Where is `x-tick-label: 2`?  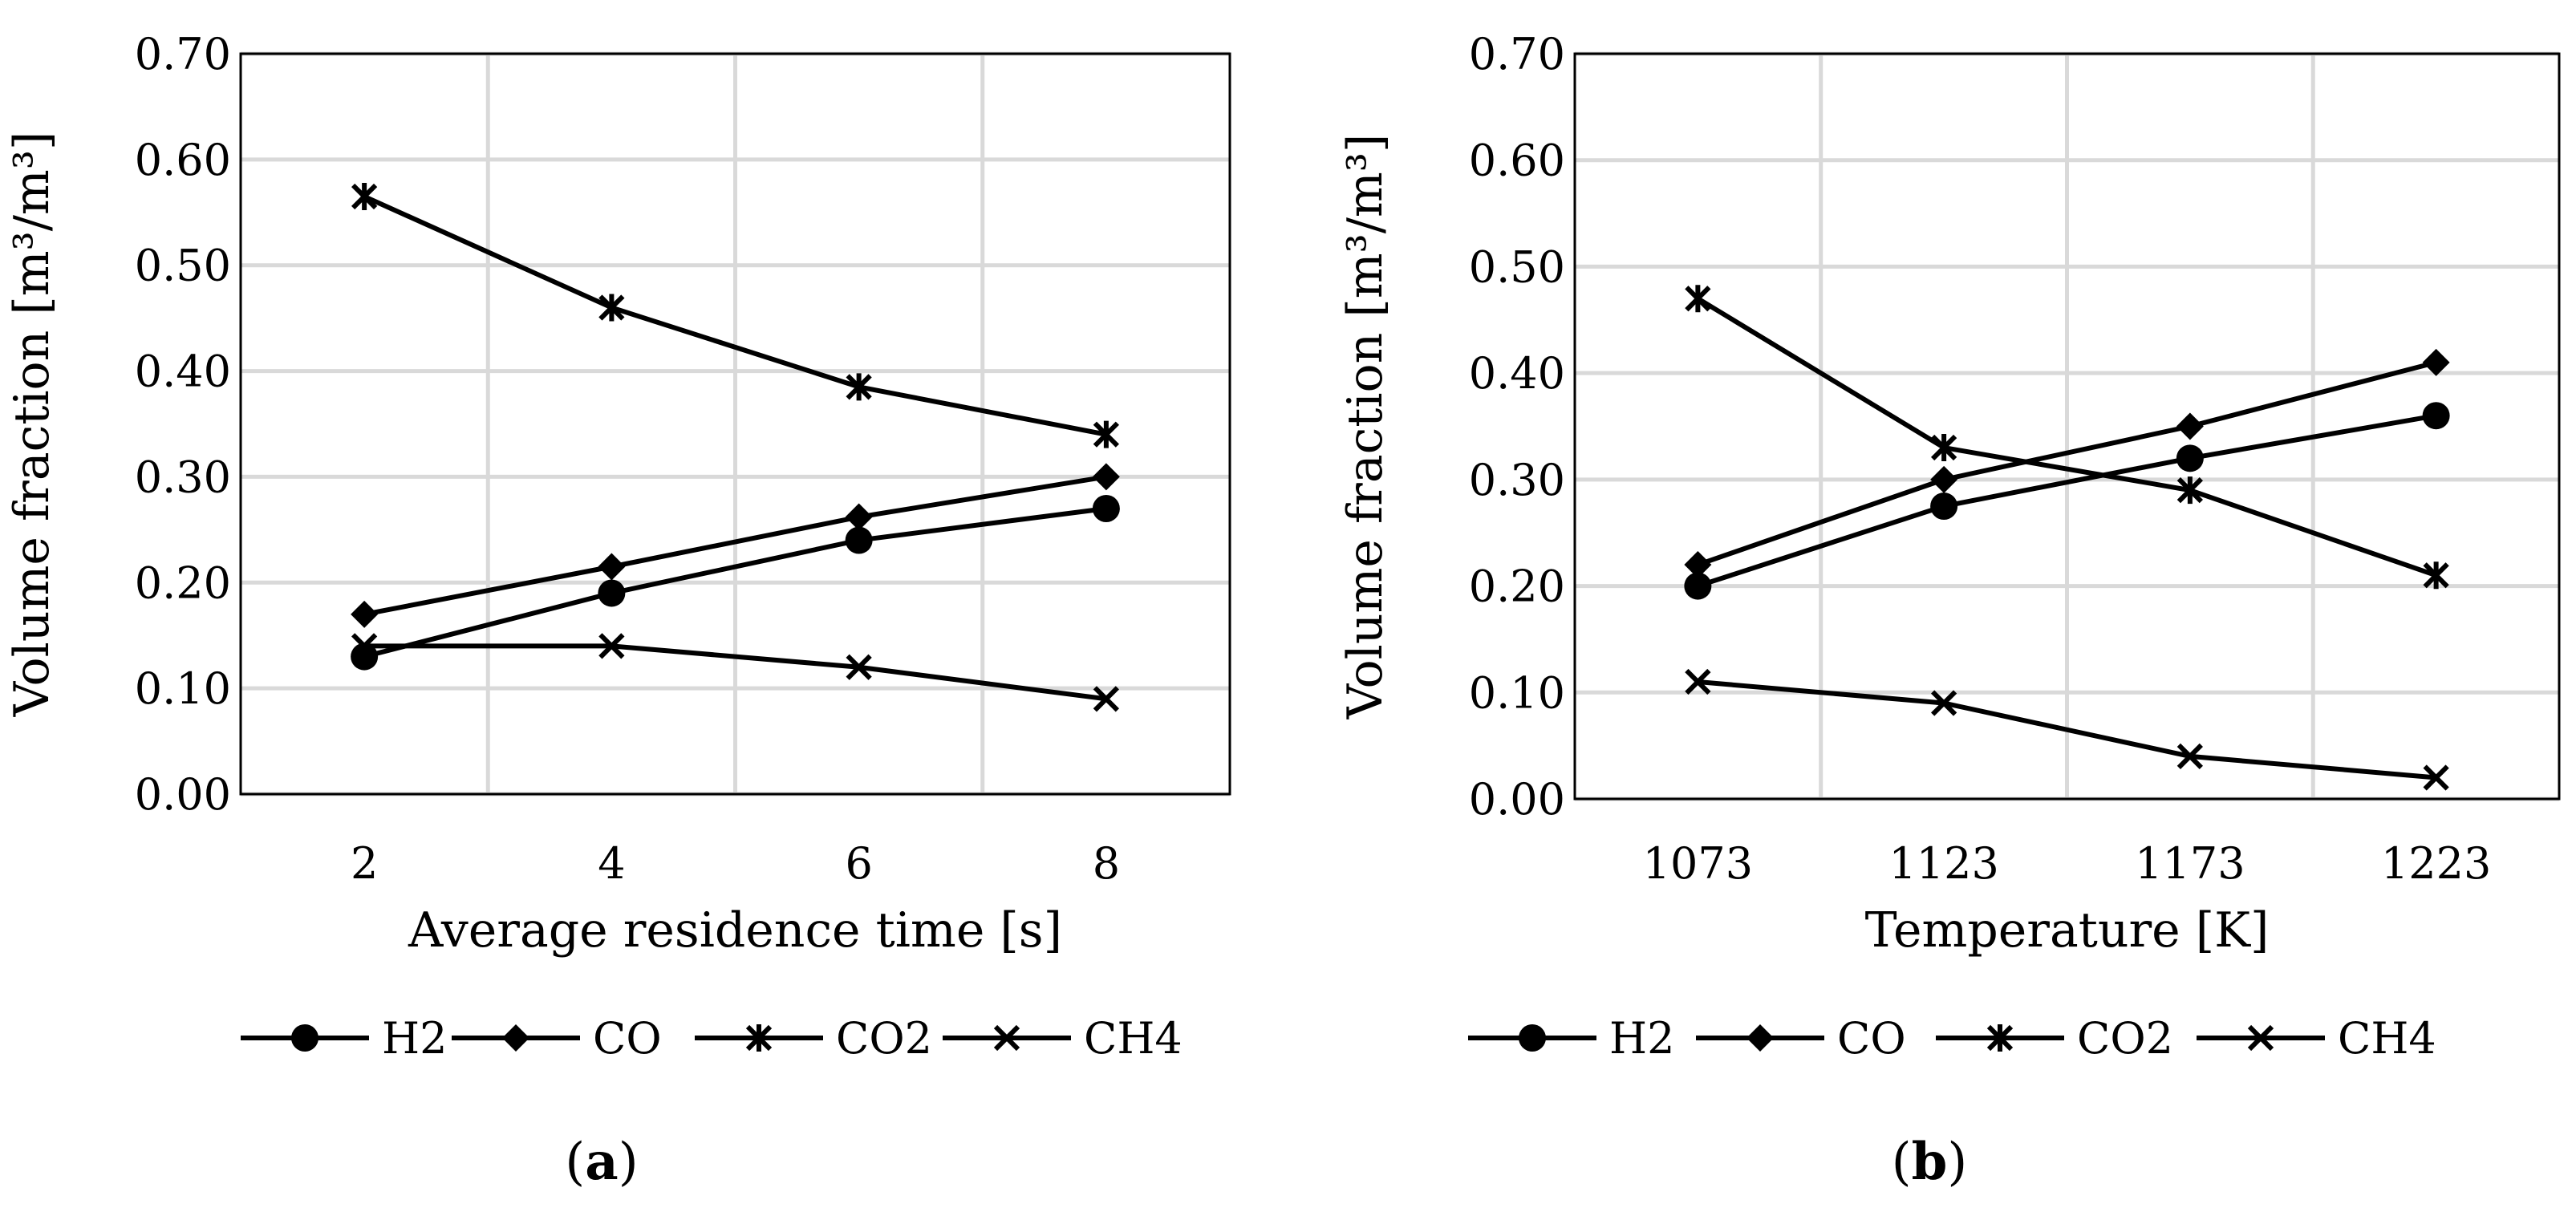 x-tick-label: 2 is located at coordinates (364, 864).